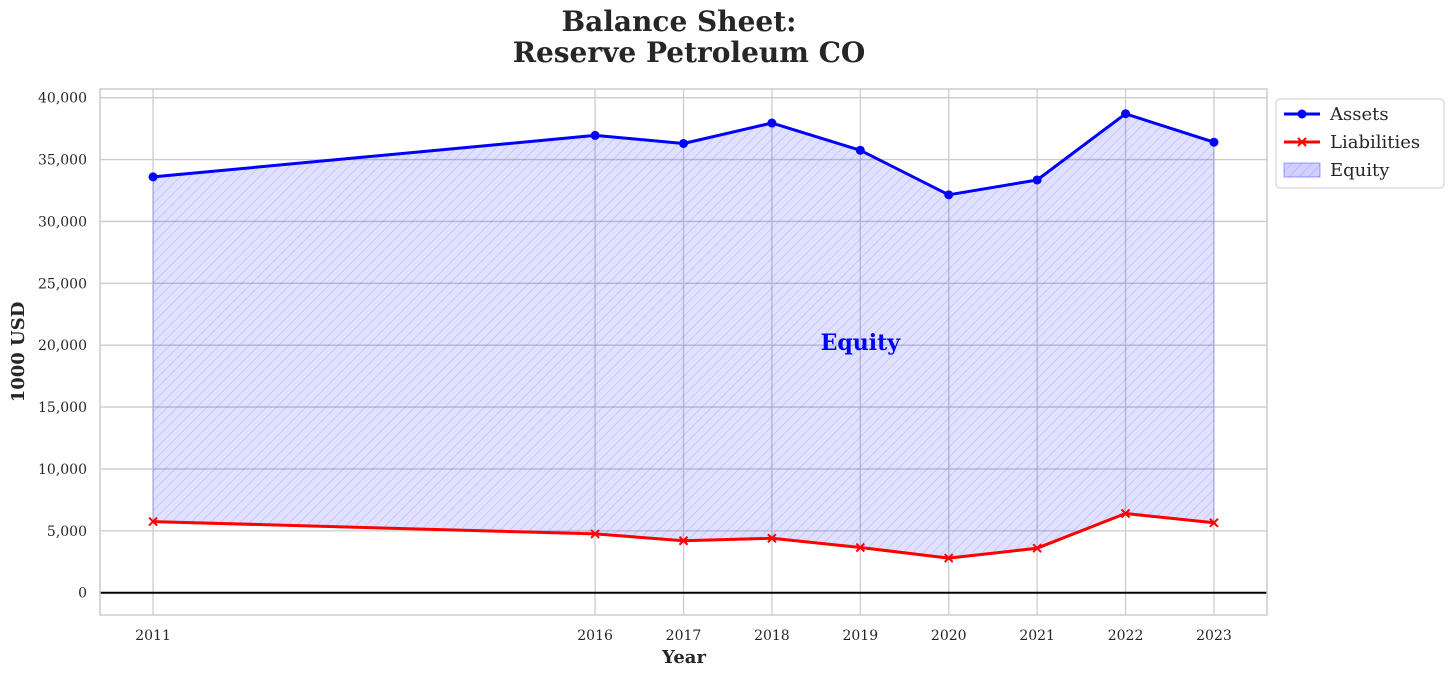  What do you see at coordinates (1375, 142) in the screenshot?
I see `legend-liabilities-label: Liabilities` at bounding box center [1375, 142].